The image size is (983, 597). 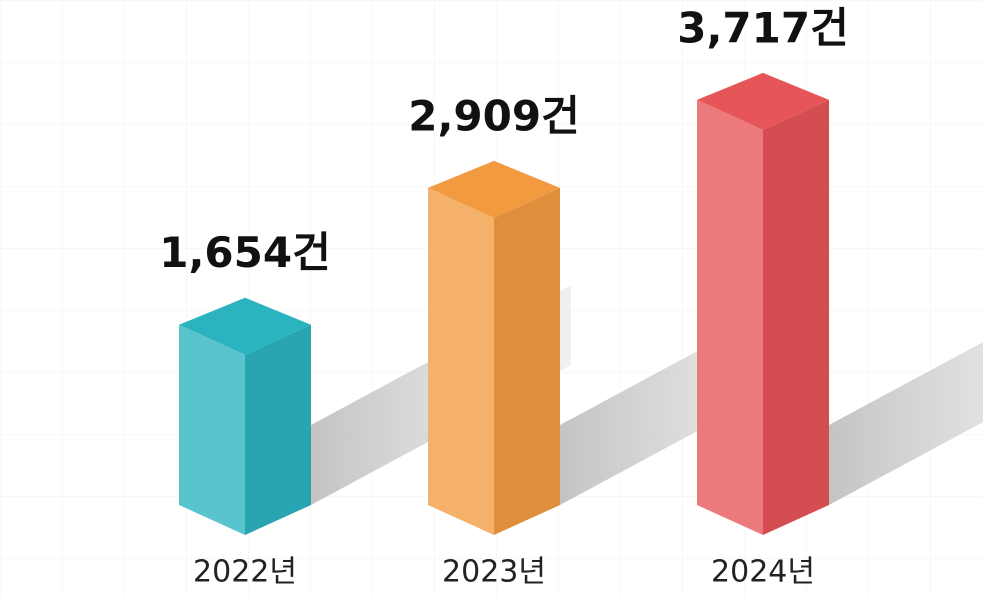 I want to click on value-label: 2,909건, so click(x=494, y=115).